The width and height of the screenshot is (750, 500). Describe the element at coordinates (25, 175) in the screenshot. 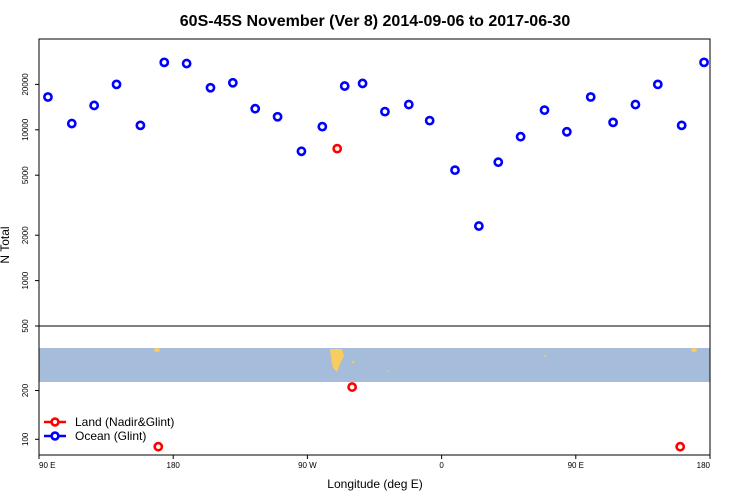

I see `y-tick-label: 5000` at that location.